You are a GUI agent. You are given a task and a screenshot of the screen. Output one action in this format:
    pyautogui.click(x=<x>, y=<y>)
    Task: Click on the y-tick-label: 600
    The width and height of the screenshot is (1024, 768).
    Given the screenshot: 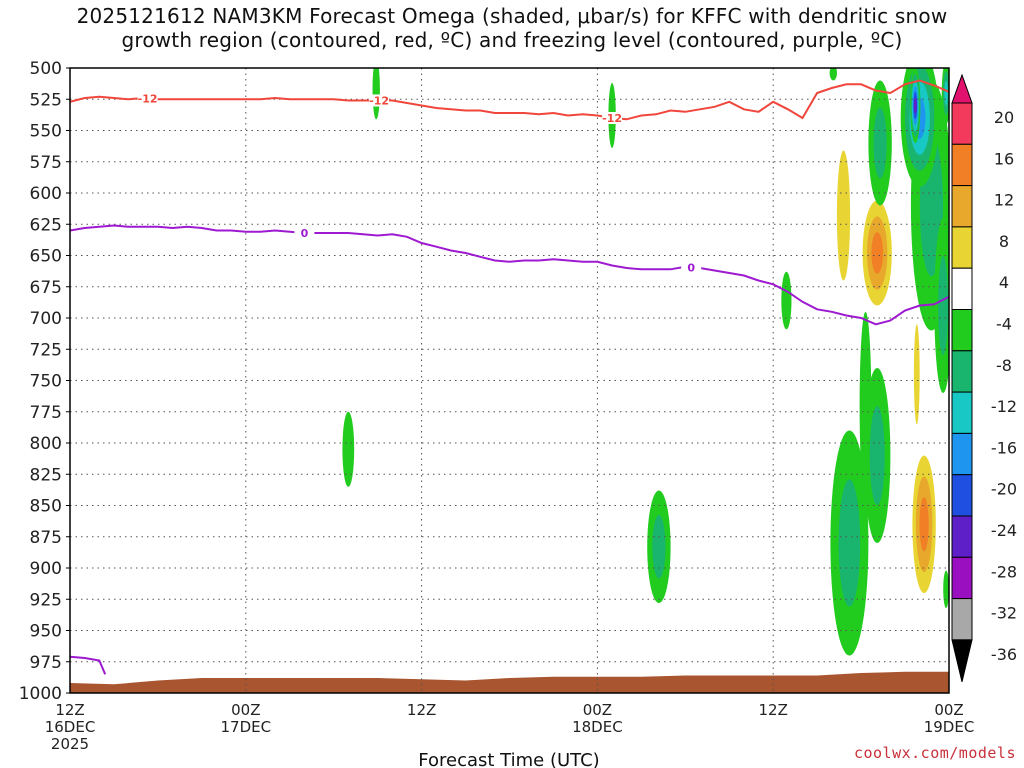 What is the action you would take?
    pyautogui.click(x=46, y=194)
    